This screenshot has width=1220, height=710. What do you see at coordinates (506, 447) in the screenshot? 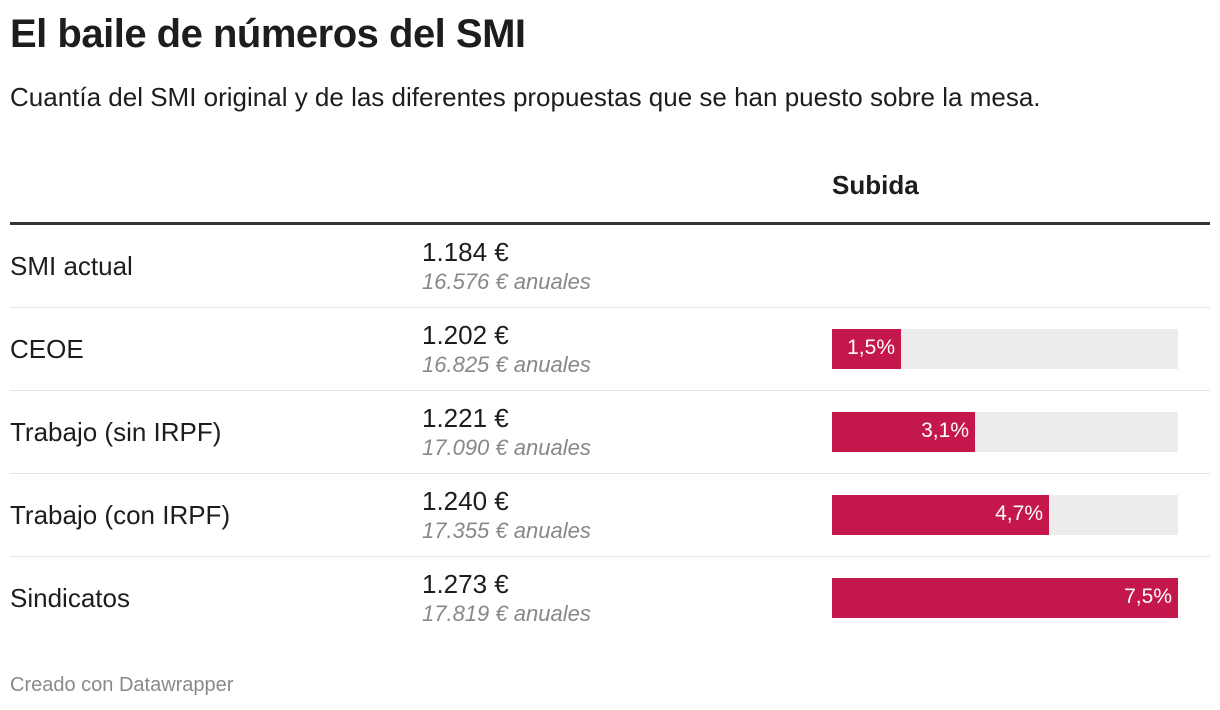
I see `annual-amount: 17.090 € anuales` at bounding box center [506, 447].